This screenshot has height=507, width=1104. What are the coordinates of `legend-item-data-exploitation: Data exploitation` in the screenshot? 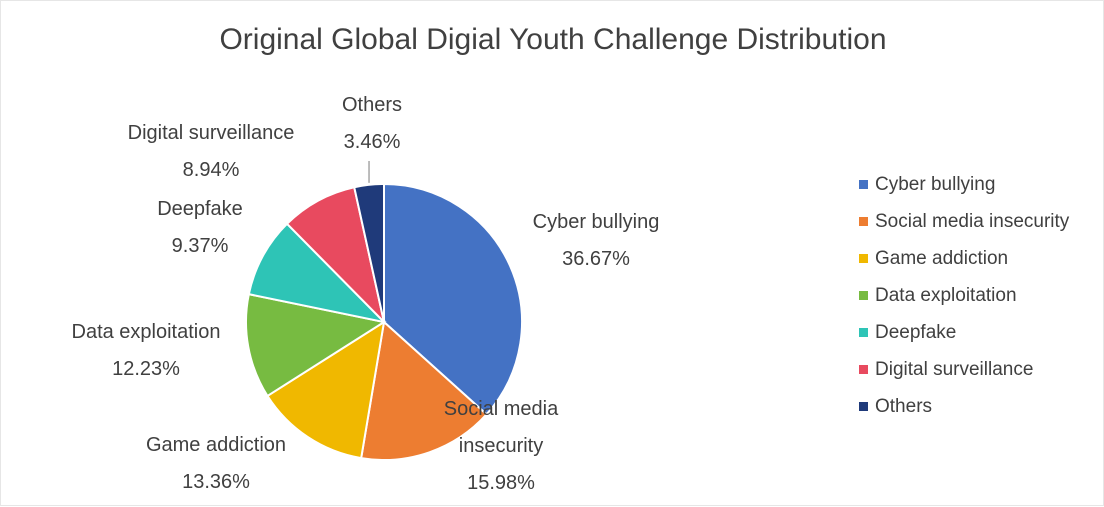 It's located at (964, 295).